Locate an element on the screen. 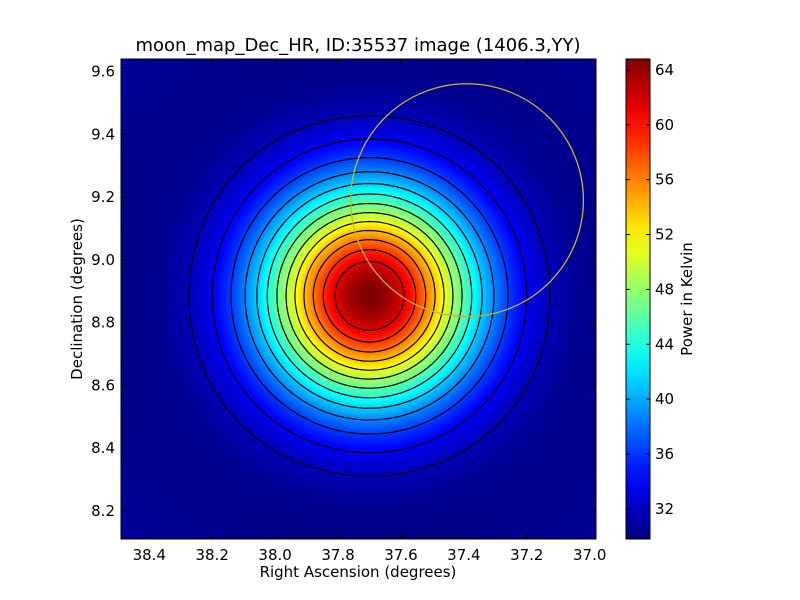 The height and width of the screenshot is (600, 800). y-tick-label: 9.6 is located at coordinates (103, 72).